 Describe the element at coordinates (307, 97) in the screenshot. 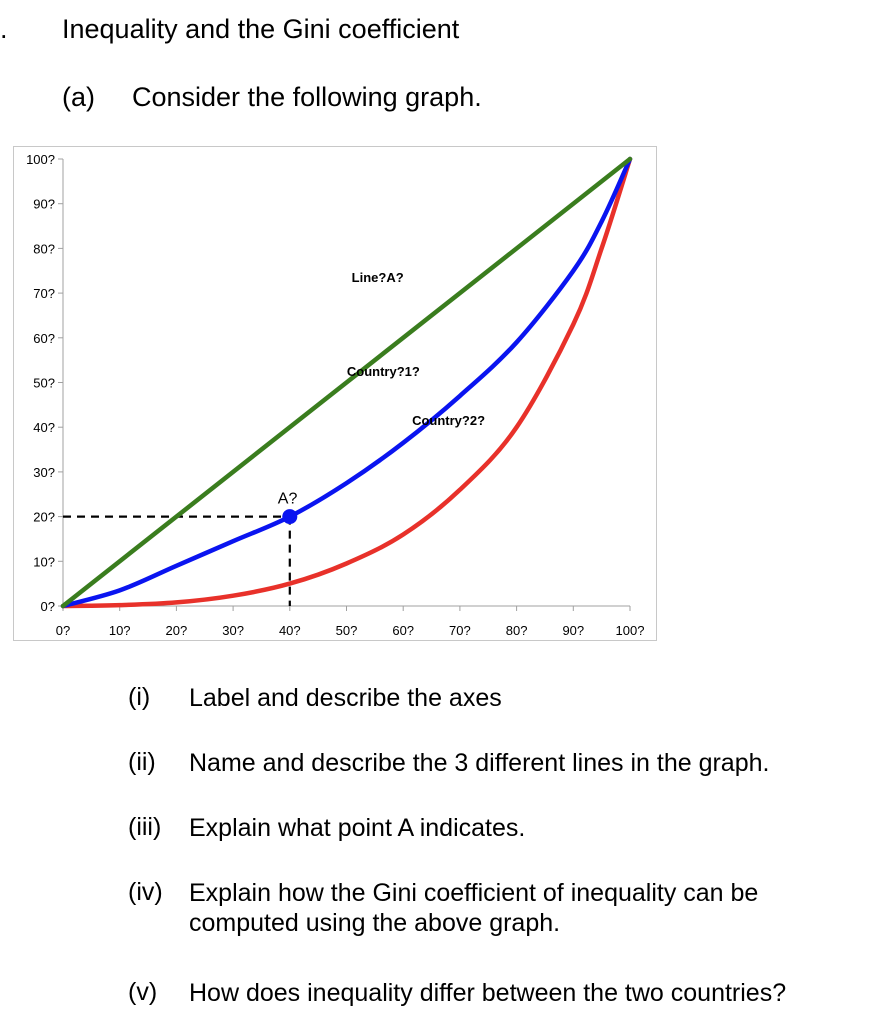

I see `part-instruction: Consider the following graph.` at that location.